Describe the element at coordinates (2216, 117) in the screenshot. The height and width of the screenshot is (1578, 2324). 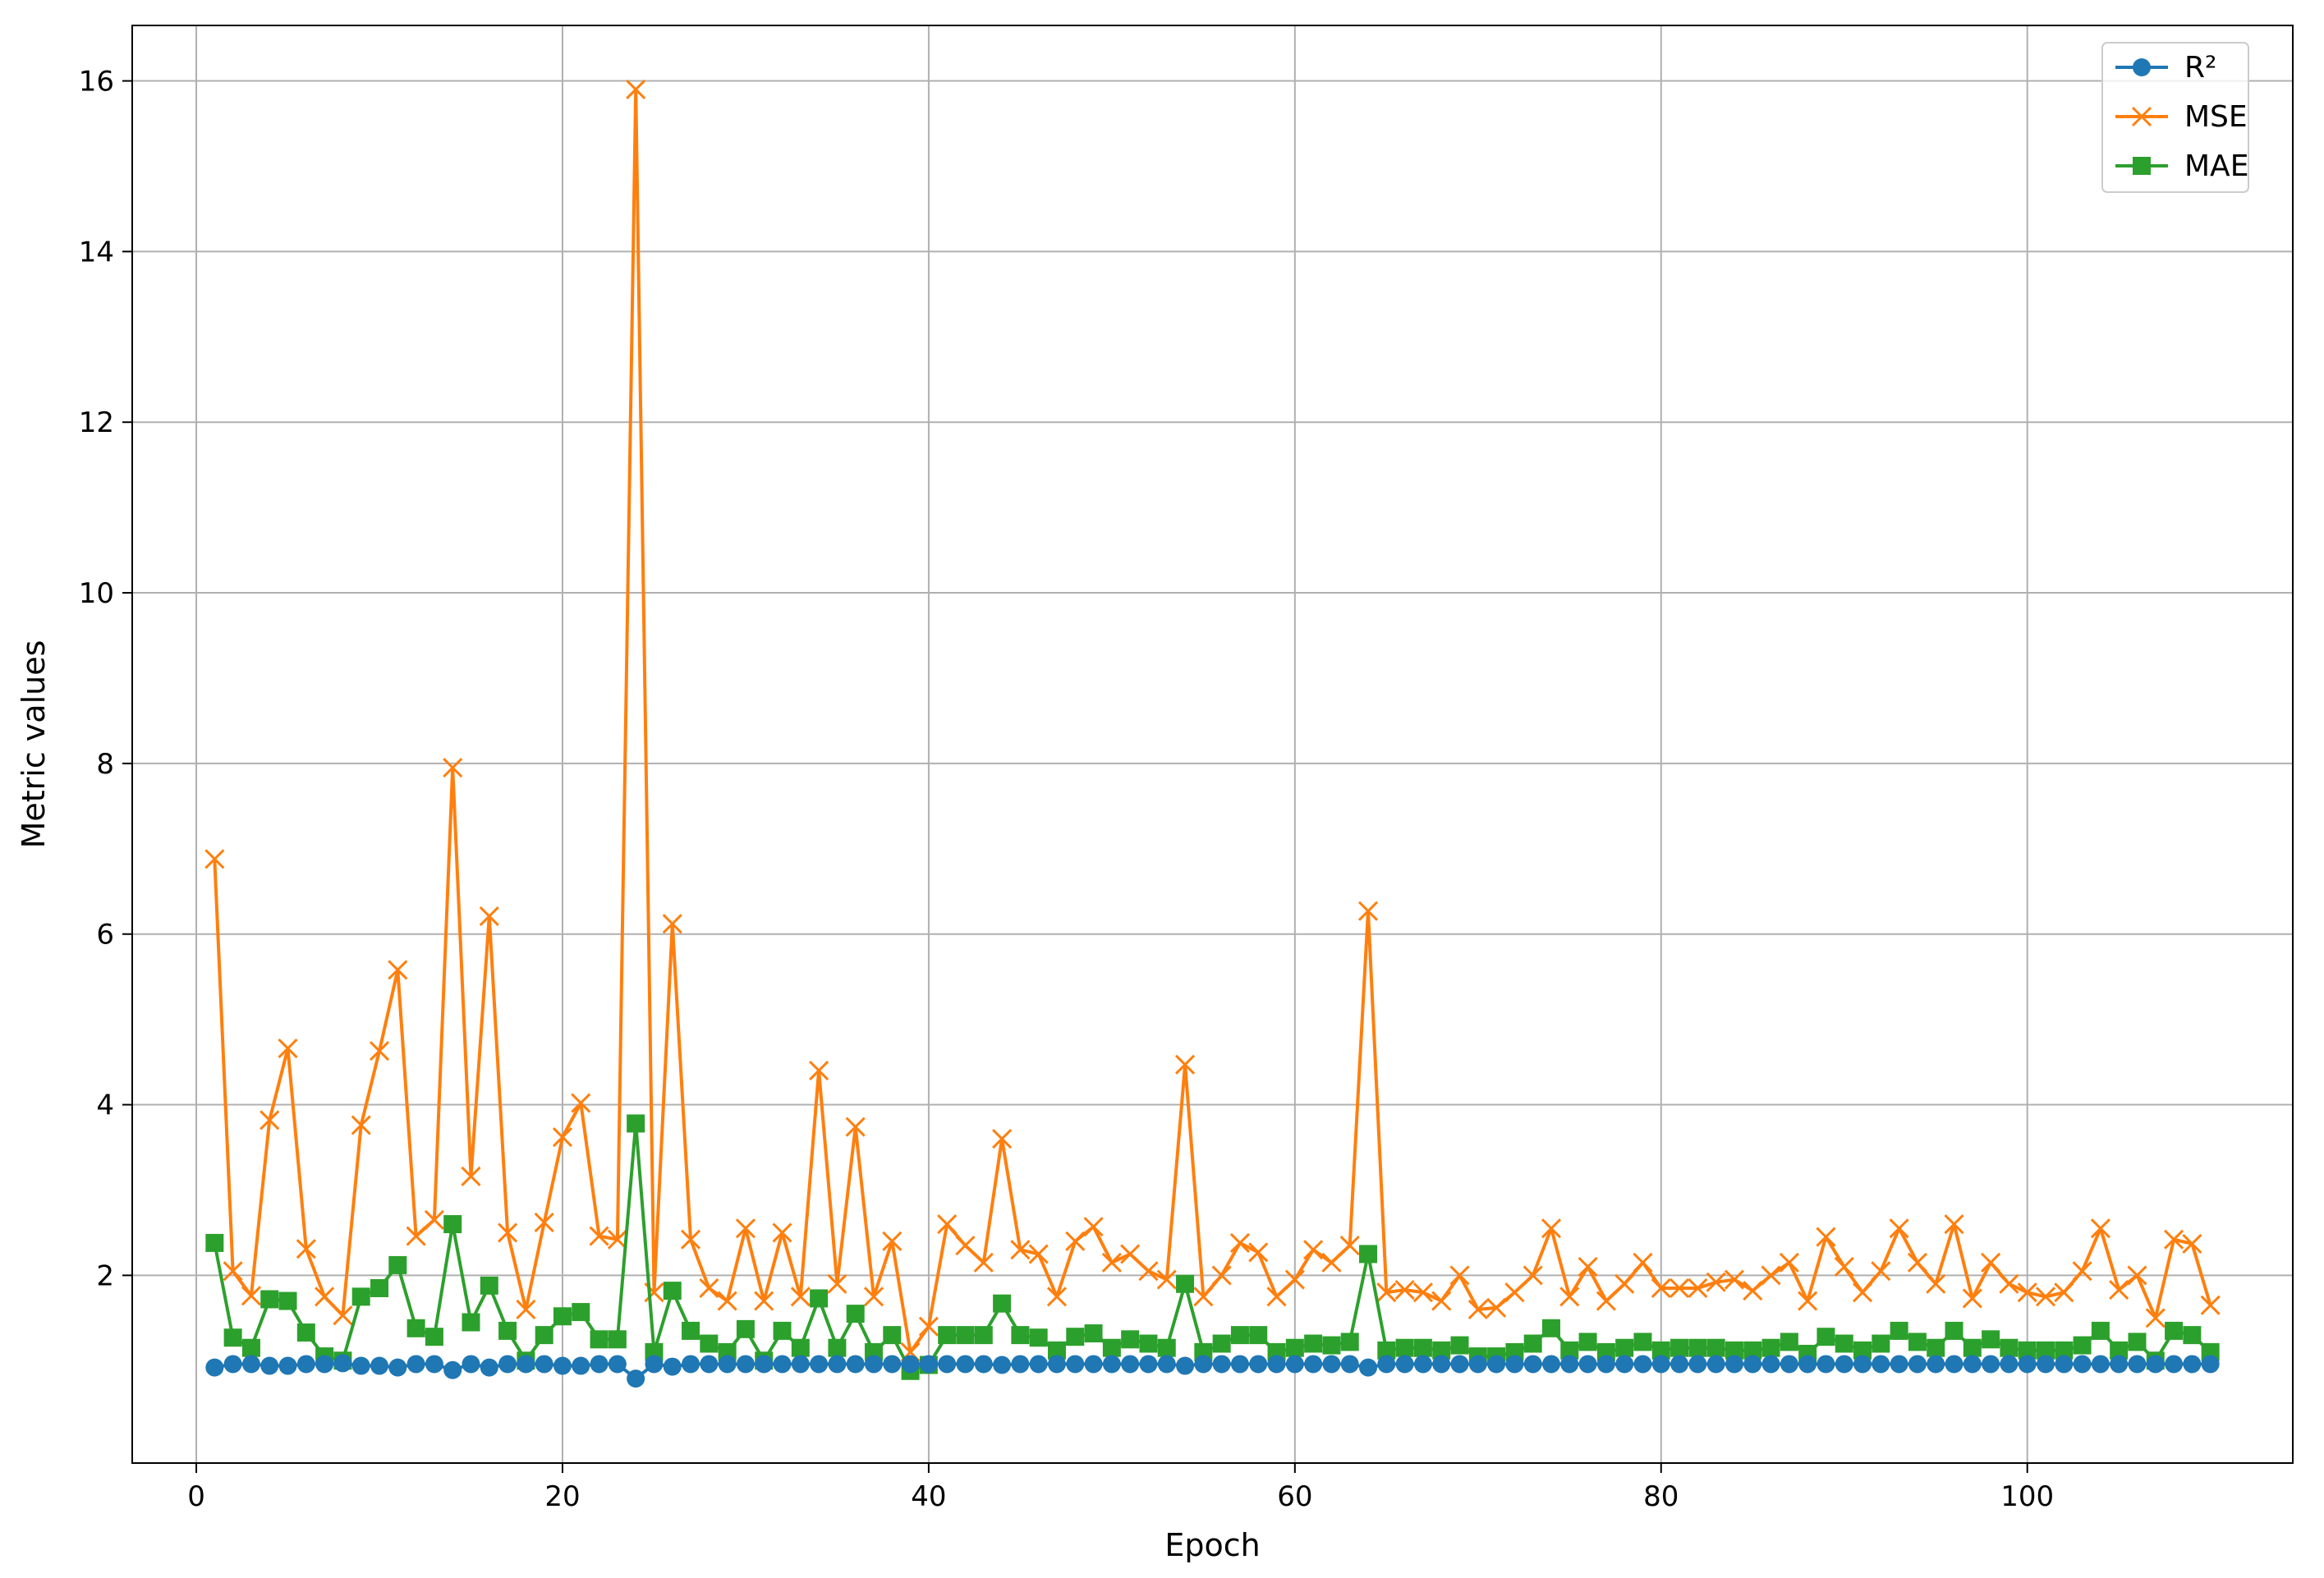
I see `legend-label: MSE` at that location.